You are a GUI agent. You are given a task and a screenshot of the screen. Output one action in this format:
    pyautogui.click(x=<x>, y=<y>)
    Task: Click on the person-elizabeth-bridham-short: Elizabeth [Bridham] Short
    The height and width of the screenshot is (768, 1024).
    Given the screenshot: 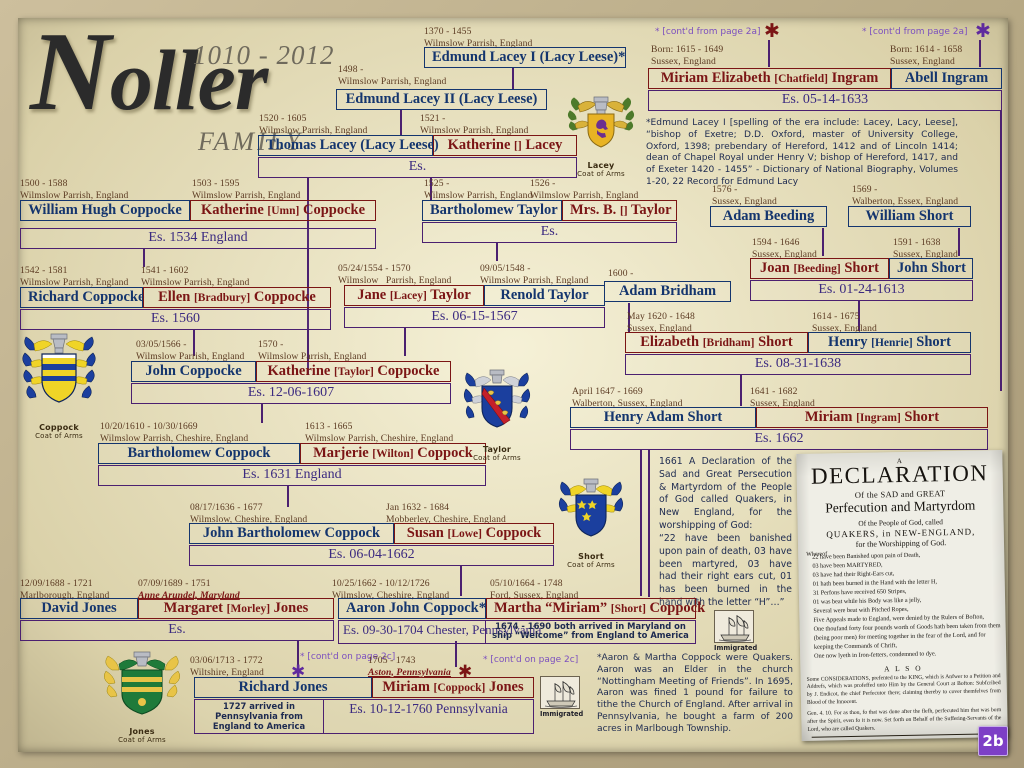 What is the action you would take?
    pyautogui.click(x=716, y=343)
    